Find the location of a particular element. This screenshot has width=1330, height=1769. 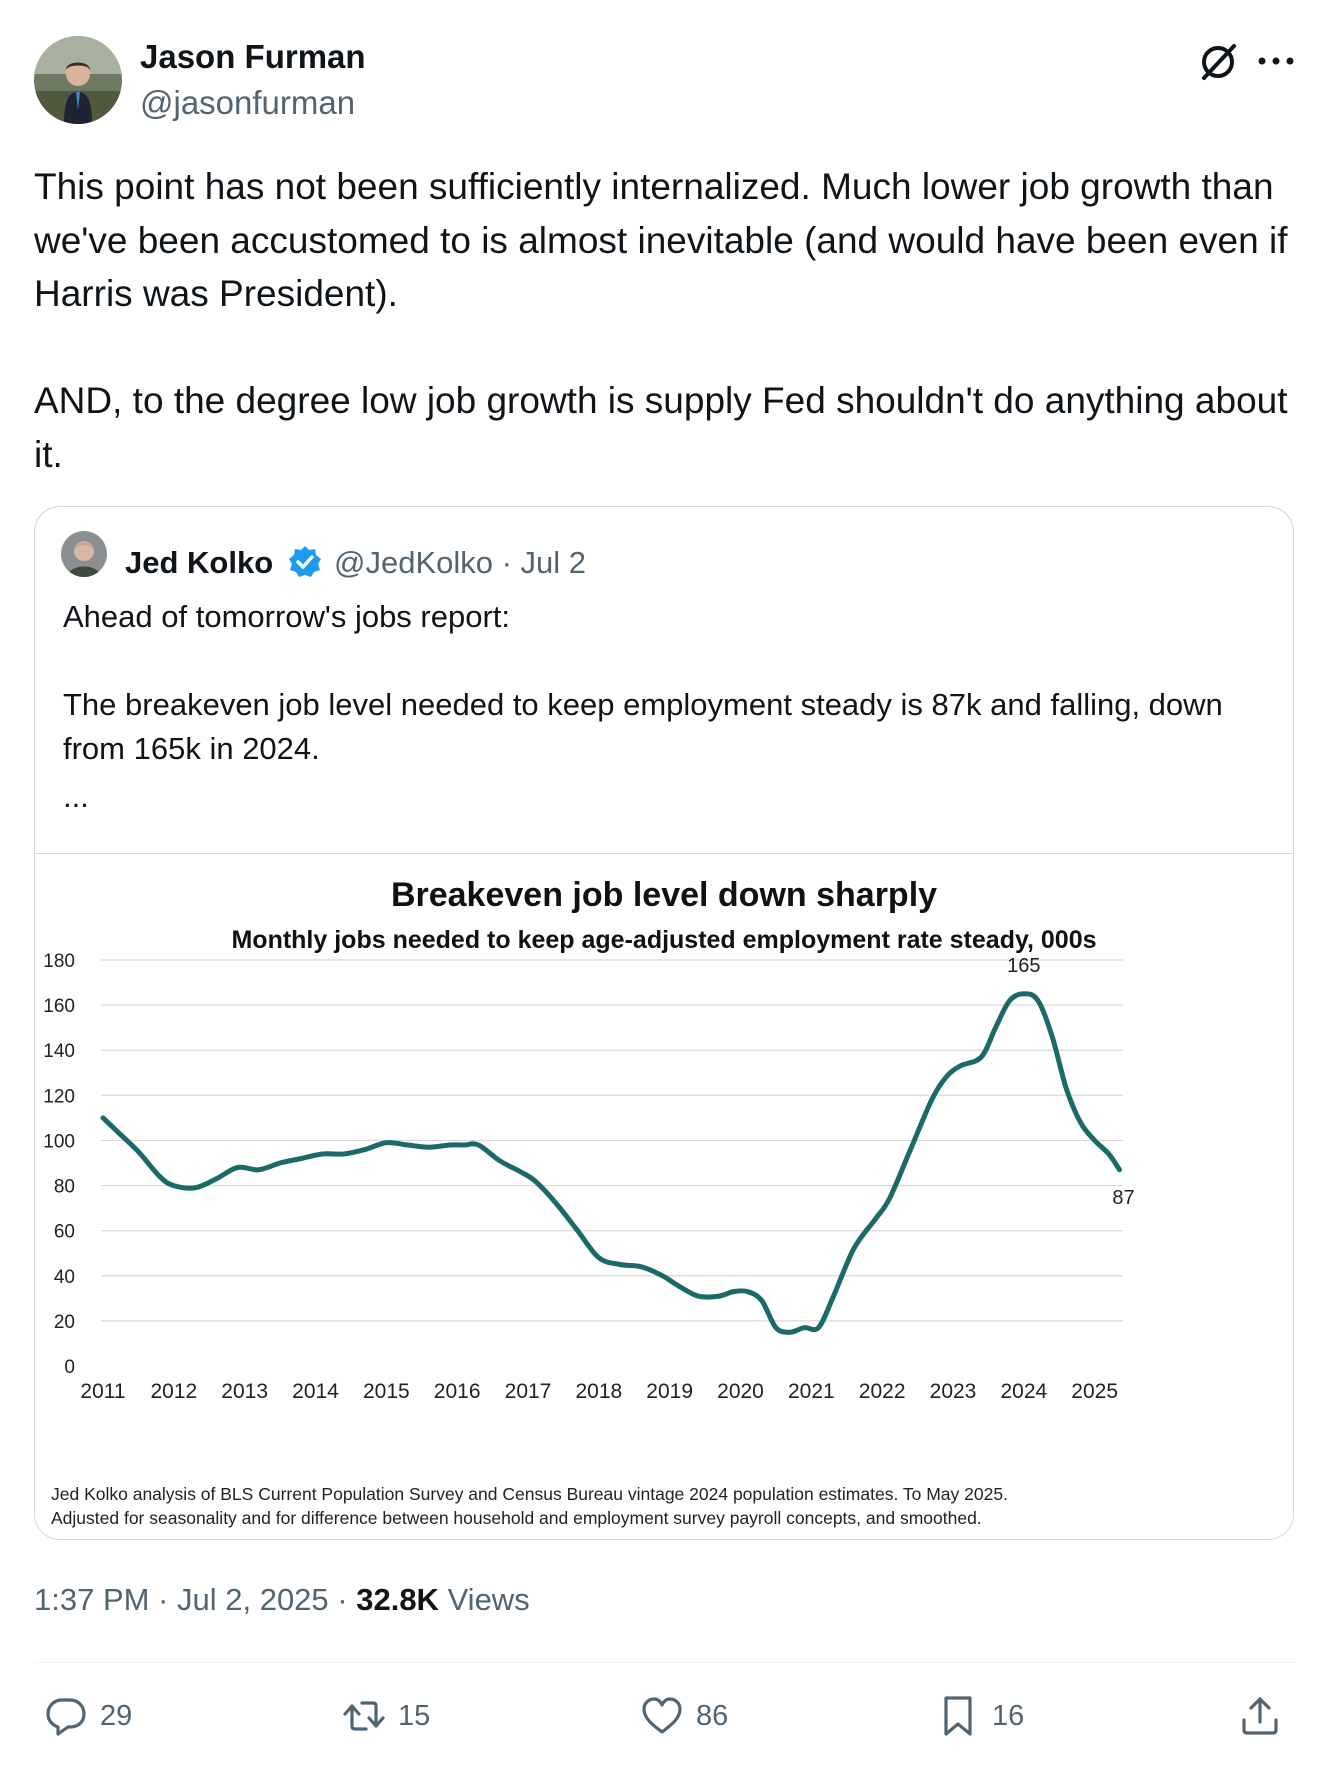

y-tick-label: 80 is located at coordinates (64, 1187).